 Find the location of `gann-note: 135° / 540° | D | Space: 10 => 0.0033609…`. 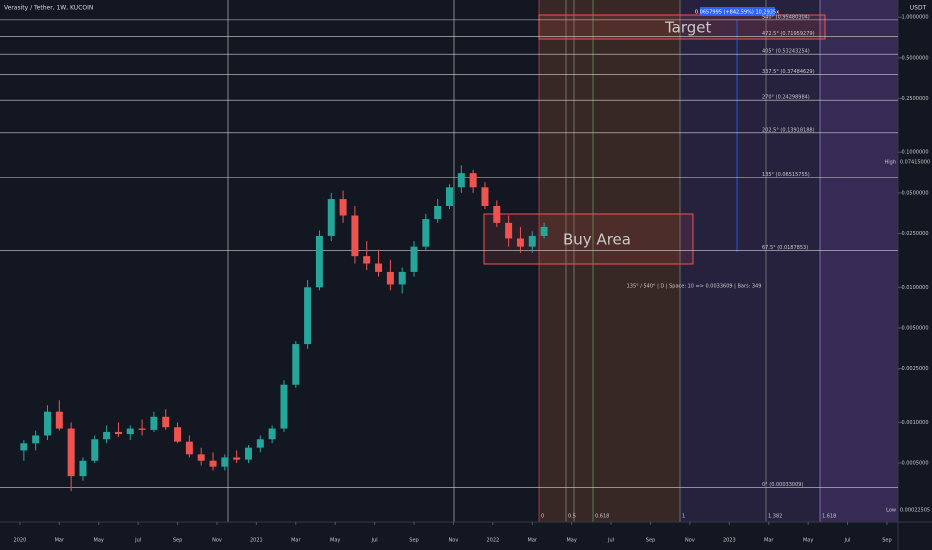

gann-note: 135° / 540° | D | Space: 10 => 0.0033609… is located at coordinates (694, 287).